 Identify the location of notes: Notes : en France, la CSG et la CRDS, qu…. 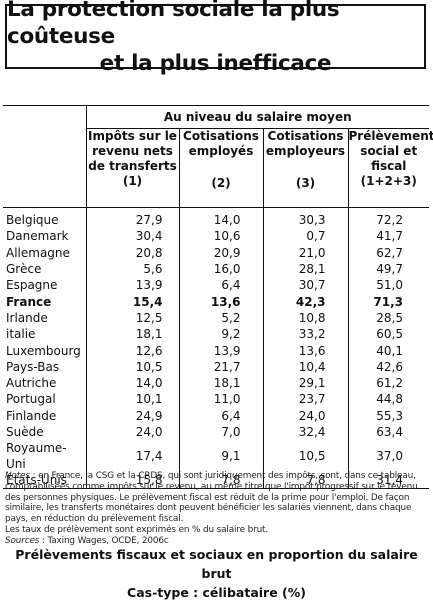
(217, 509).